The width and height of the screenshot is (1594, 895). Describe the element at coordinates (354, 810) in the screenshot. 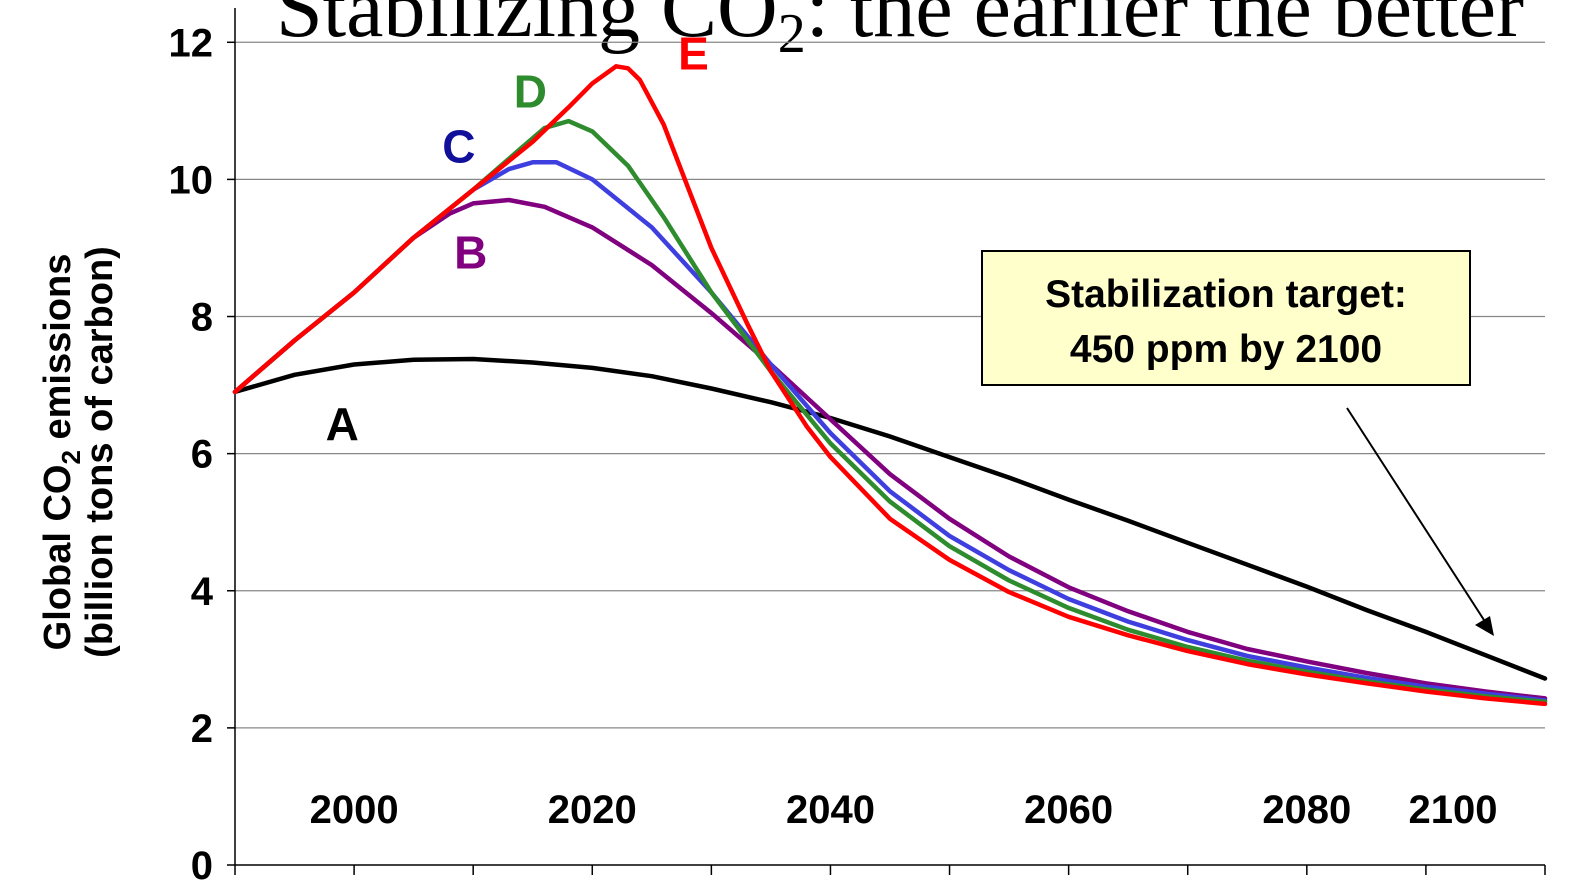

I see `x-tick-label-2000: 2000` at that location.